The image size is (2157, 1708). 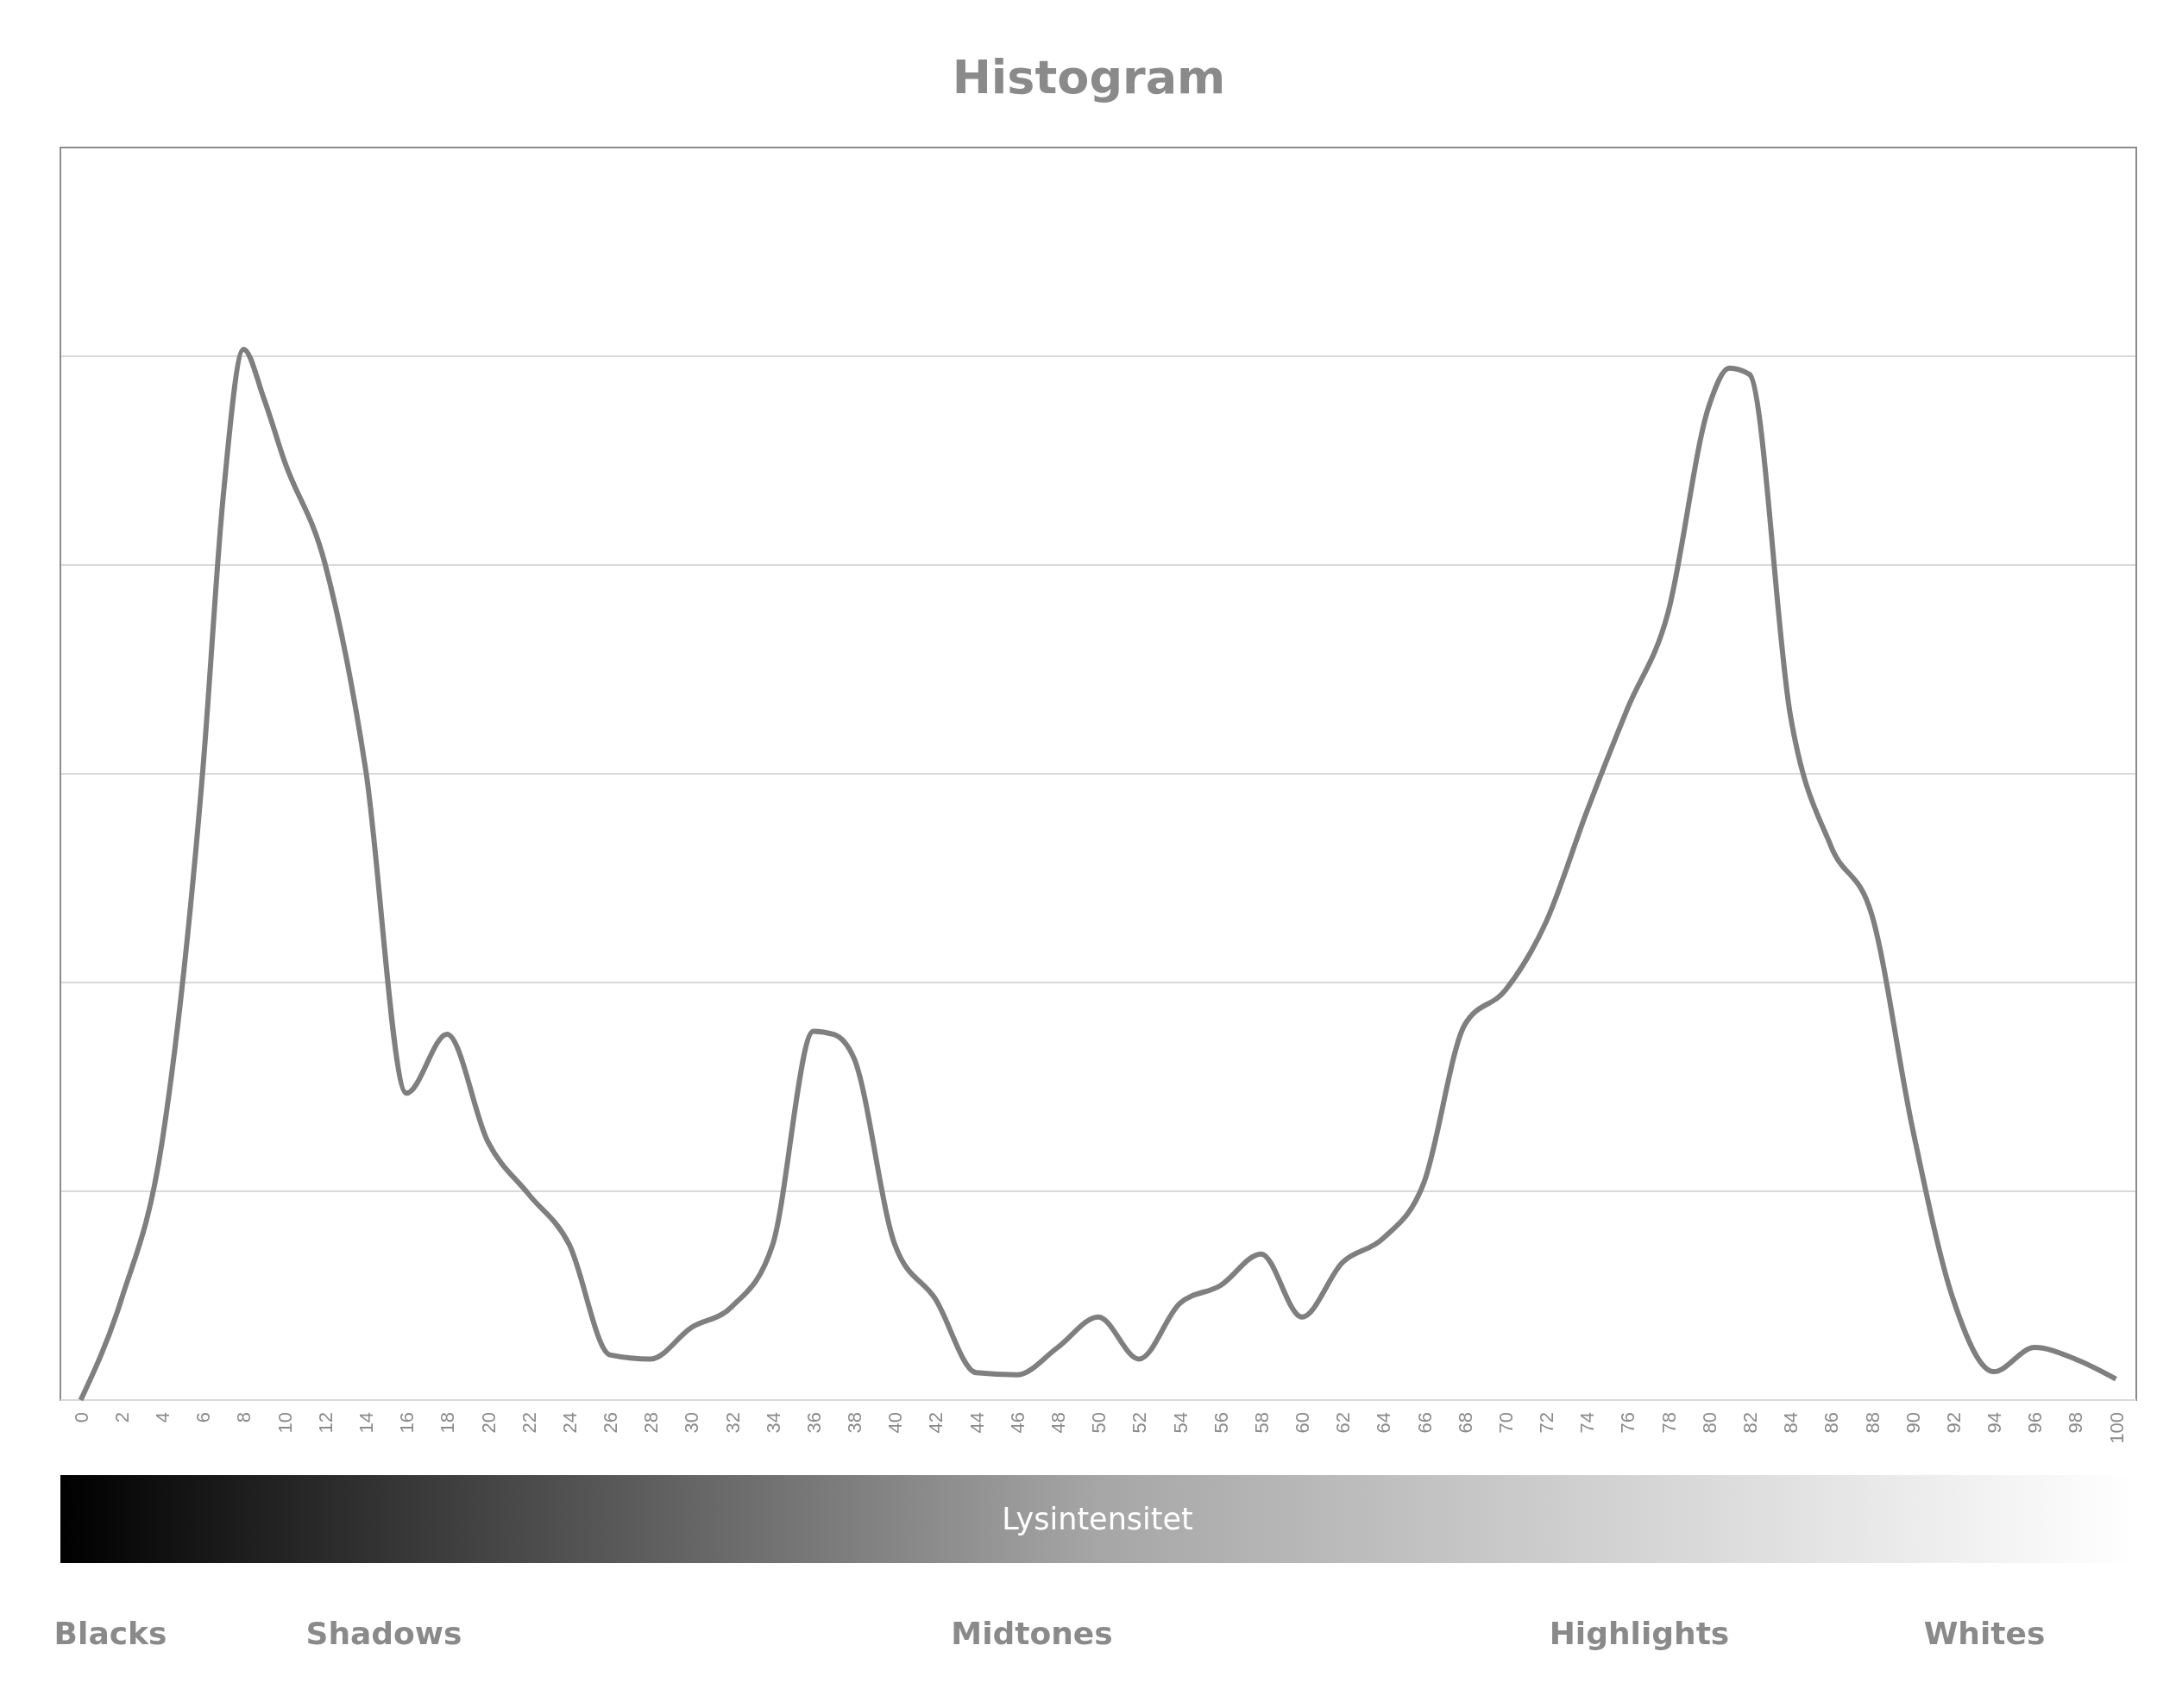 I want to click on x-tick-label: 90, so click(x=1913, y=1423).